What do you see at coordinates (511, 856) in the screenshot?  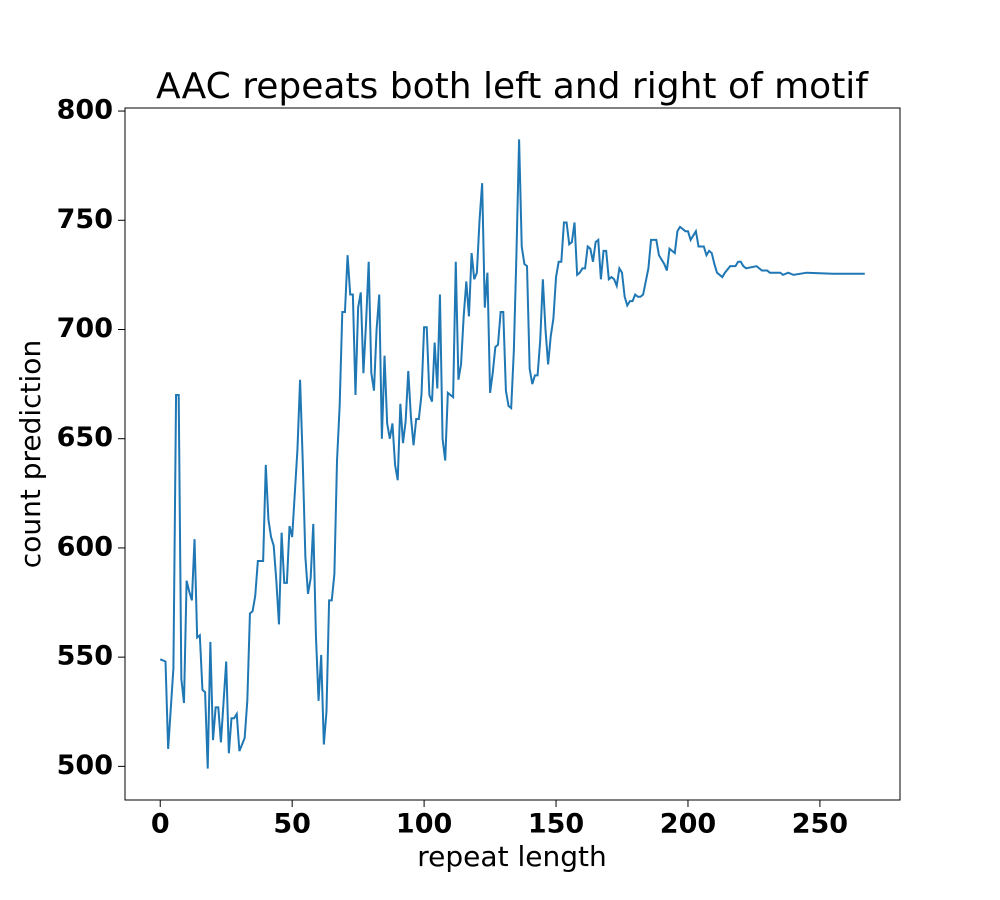 I see `x-axis-label: repeat length` at bounding box center [511, 856].